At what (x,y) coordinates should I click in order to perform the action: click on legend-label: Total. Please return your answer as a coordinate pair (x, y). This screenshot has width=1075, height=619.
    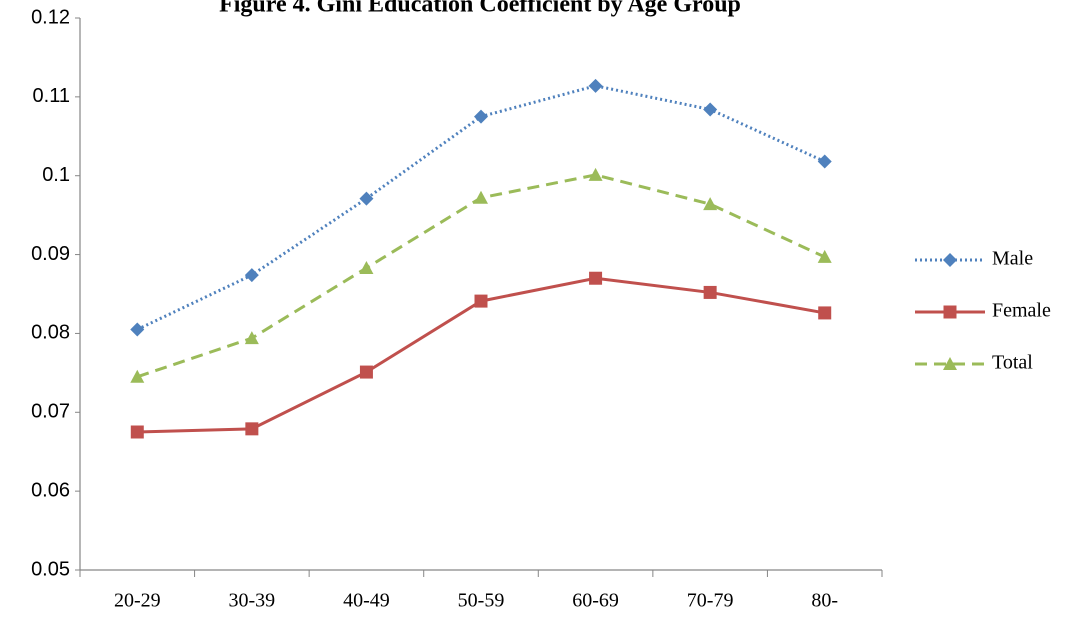
    Looking at the image, I should click on (1012, 363).